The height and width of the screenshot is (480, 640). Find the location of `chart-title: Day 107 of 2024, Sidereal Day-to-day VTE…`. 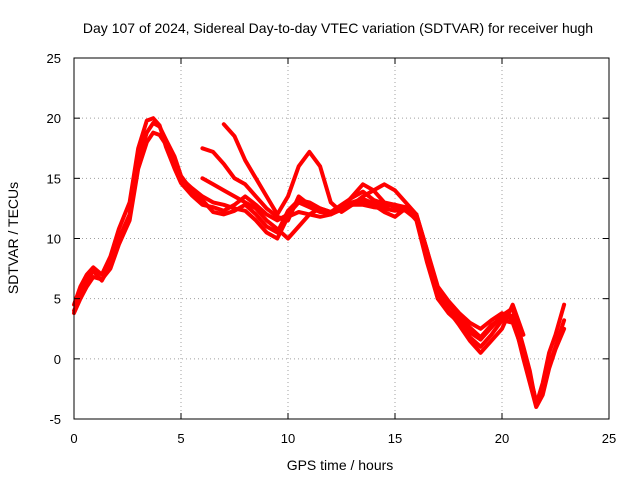

chart-title: Day 107 of 2024, Sidereal Day-to-day VTE… is located at coordinates (338, 28).